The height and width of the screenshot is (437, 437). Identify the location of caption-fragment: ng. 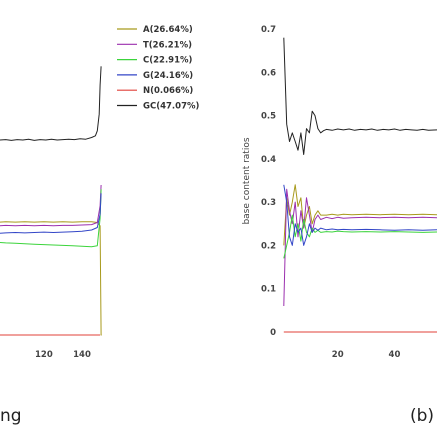
(11, 416).